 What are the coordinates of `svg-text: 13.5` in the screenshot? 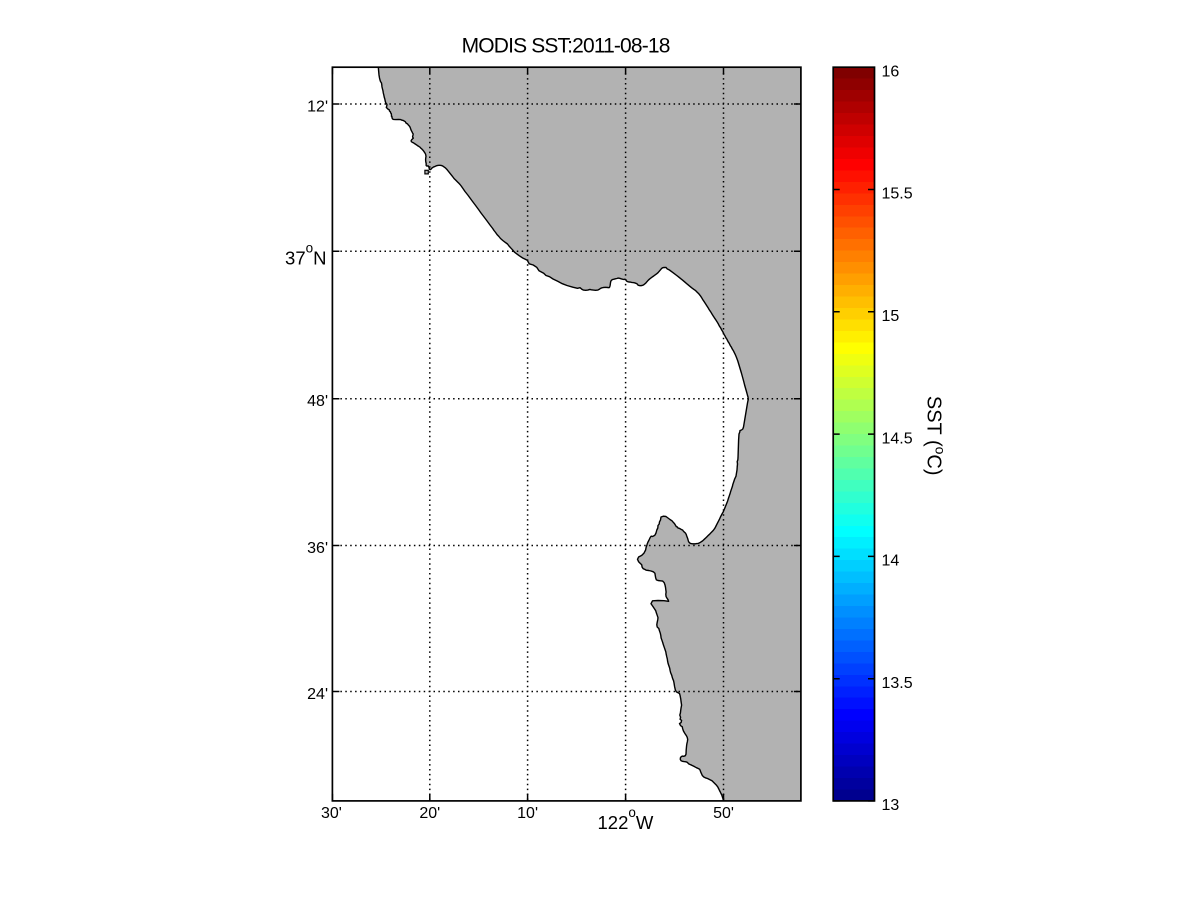 It's located at (897, 683).